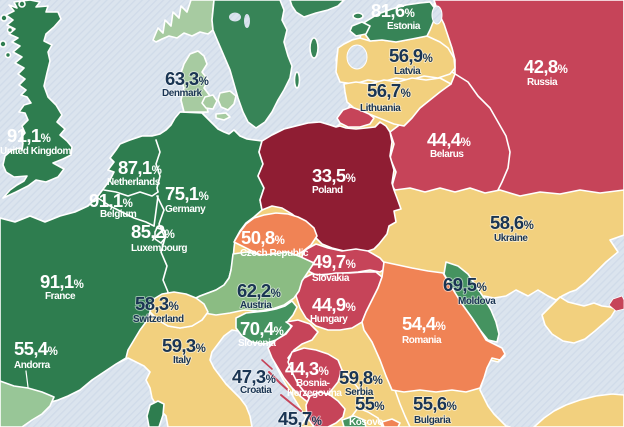 This screenshot has height=427, width=624. I want to click on svg-text: 81,6%, so click(393, 10).